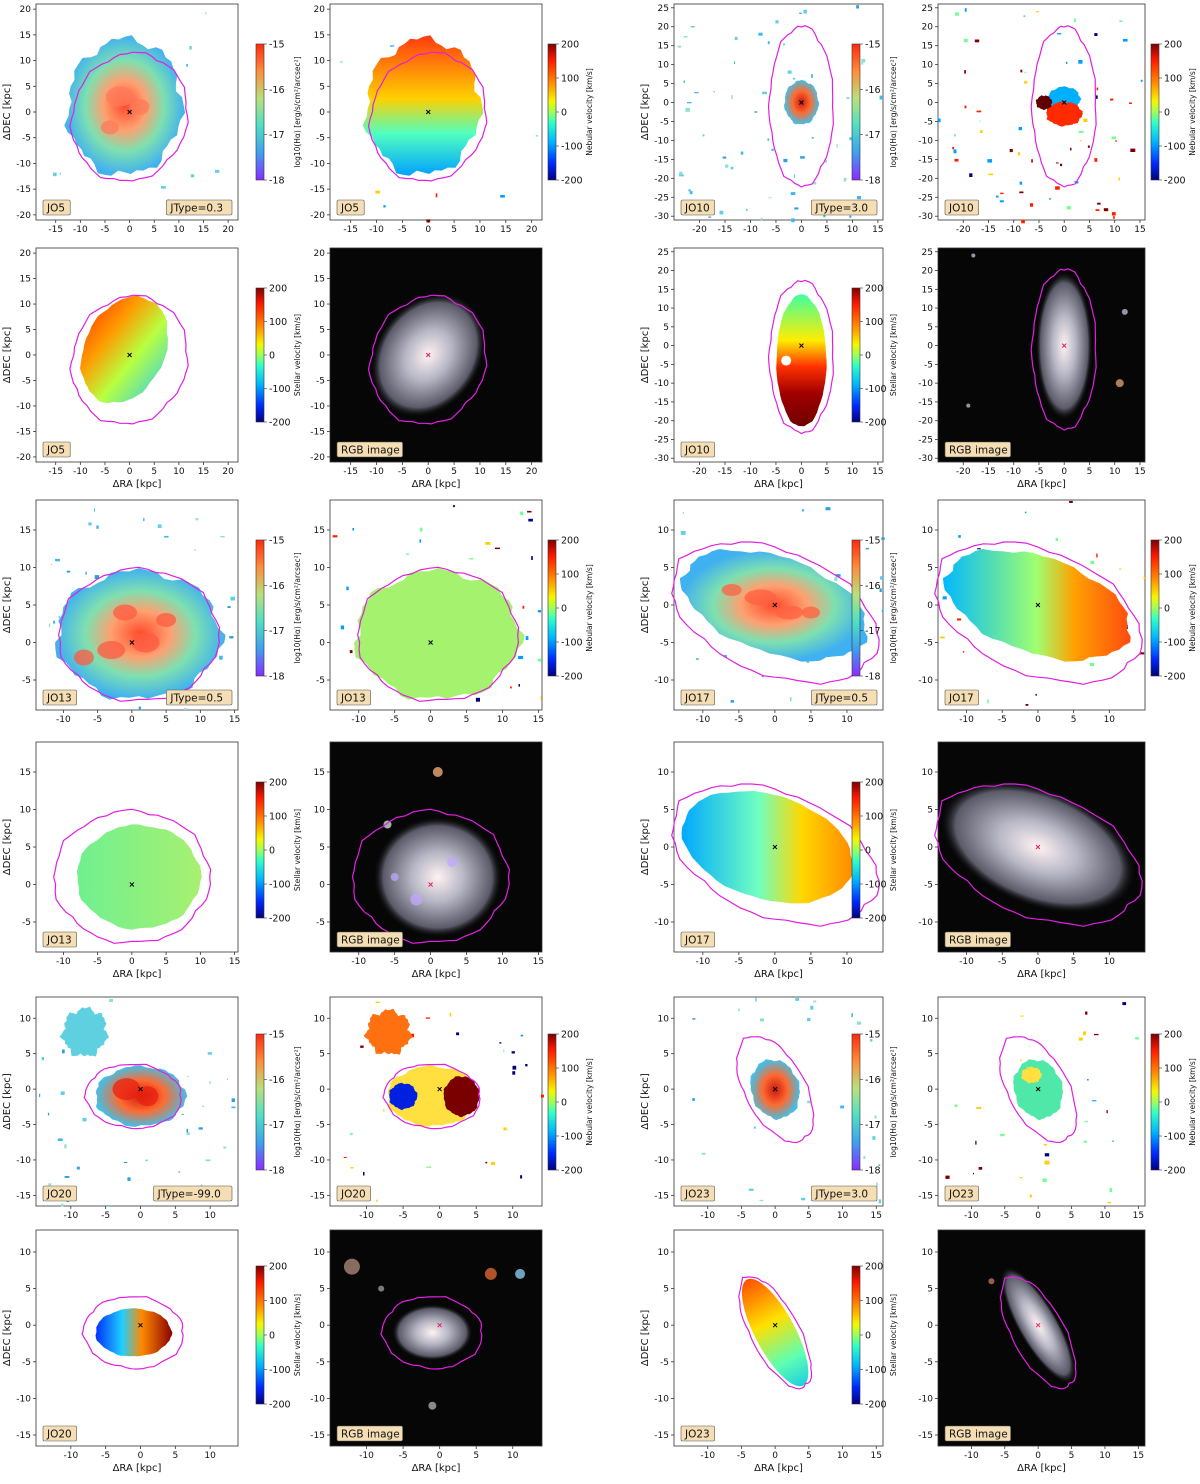  What do you see at coordinates (277, 181) in the screenshot?
I see `colorbar-tick-label: -18` at bounding box center [277, 181].